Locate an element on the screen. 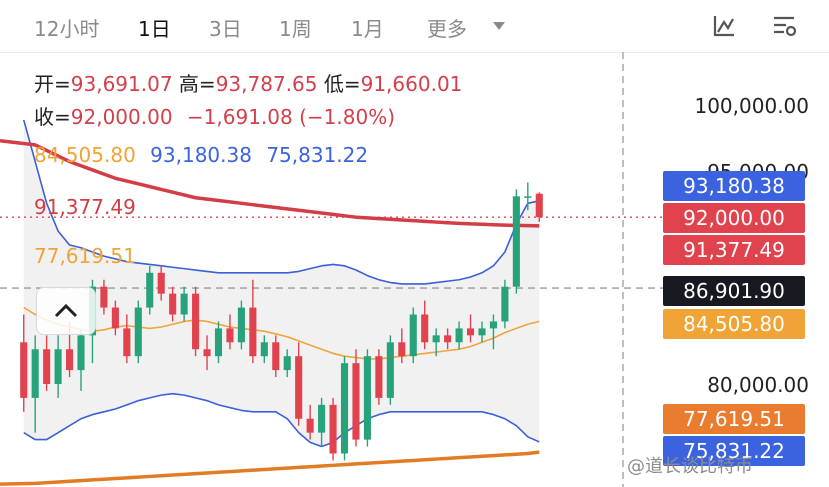 The width and height of the screenshot is (829, 487). ohlc-row-2: 收=92,000.00 −1,691.08 (−1.80%) is located at coordinates (214, 115).